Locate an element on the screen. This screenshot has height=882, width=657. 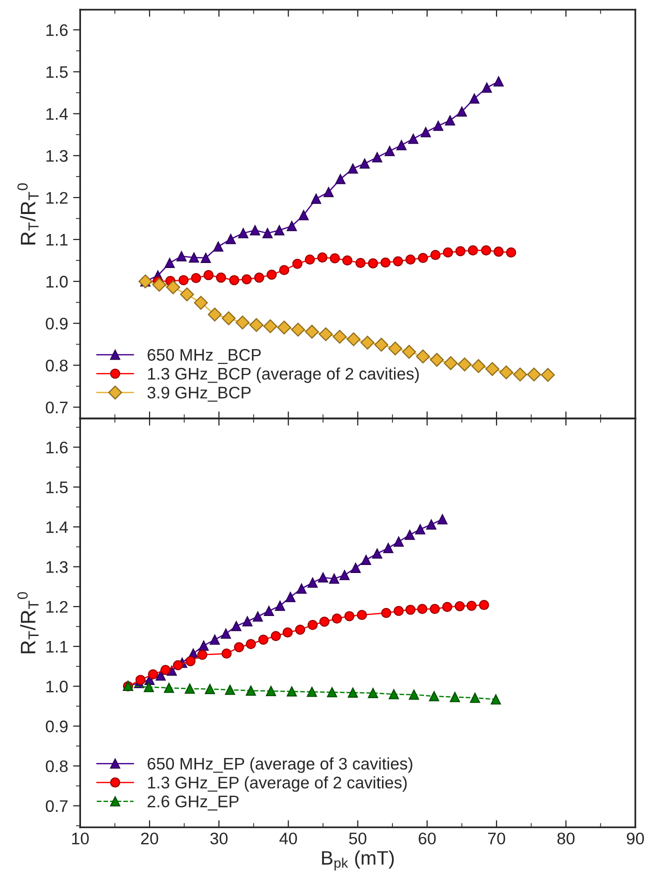
x-tick-label: 40 is located at coordinates (288, 838).